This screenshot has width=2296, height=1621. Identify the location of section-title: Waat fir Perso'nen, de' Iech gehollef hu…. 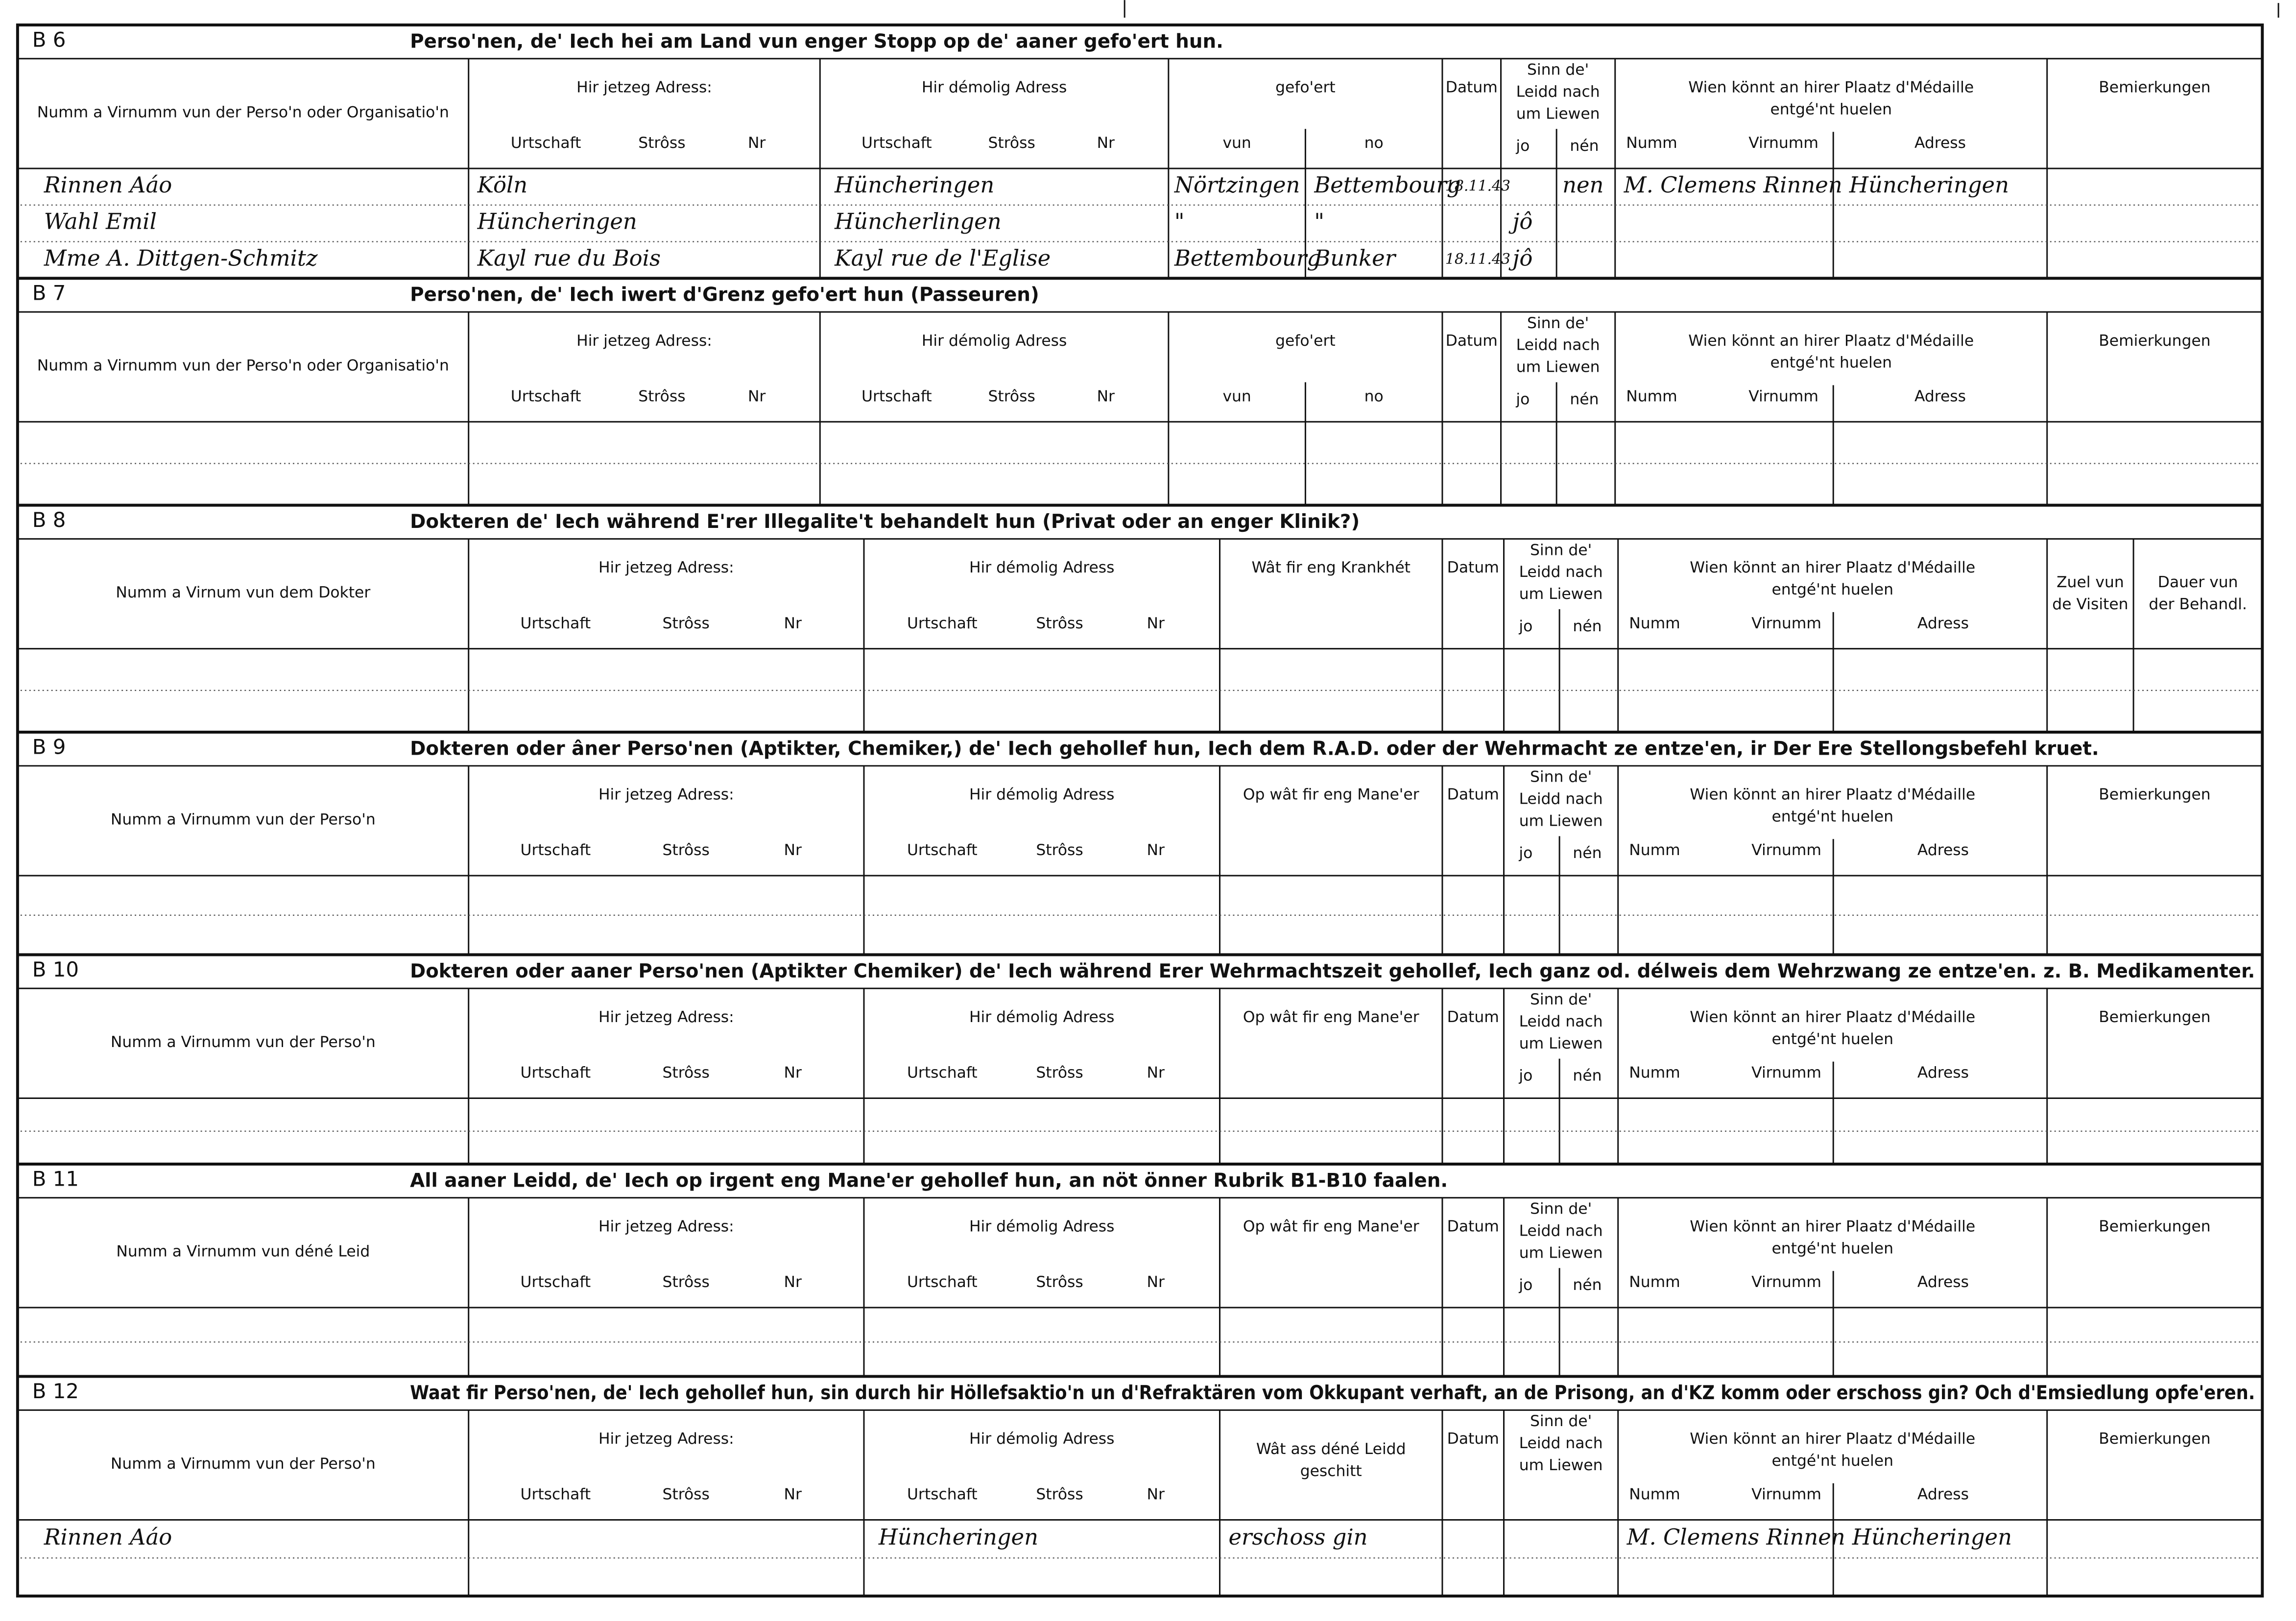
(1332, 1393).